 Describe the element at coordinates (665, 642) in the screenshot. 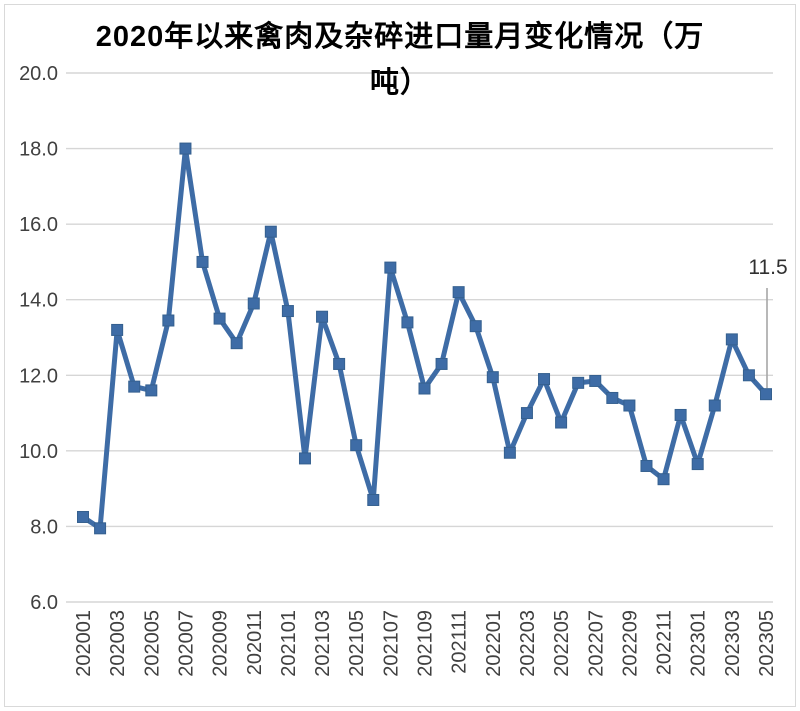

I see `x-axis-label: 202211` at that location.